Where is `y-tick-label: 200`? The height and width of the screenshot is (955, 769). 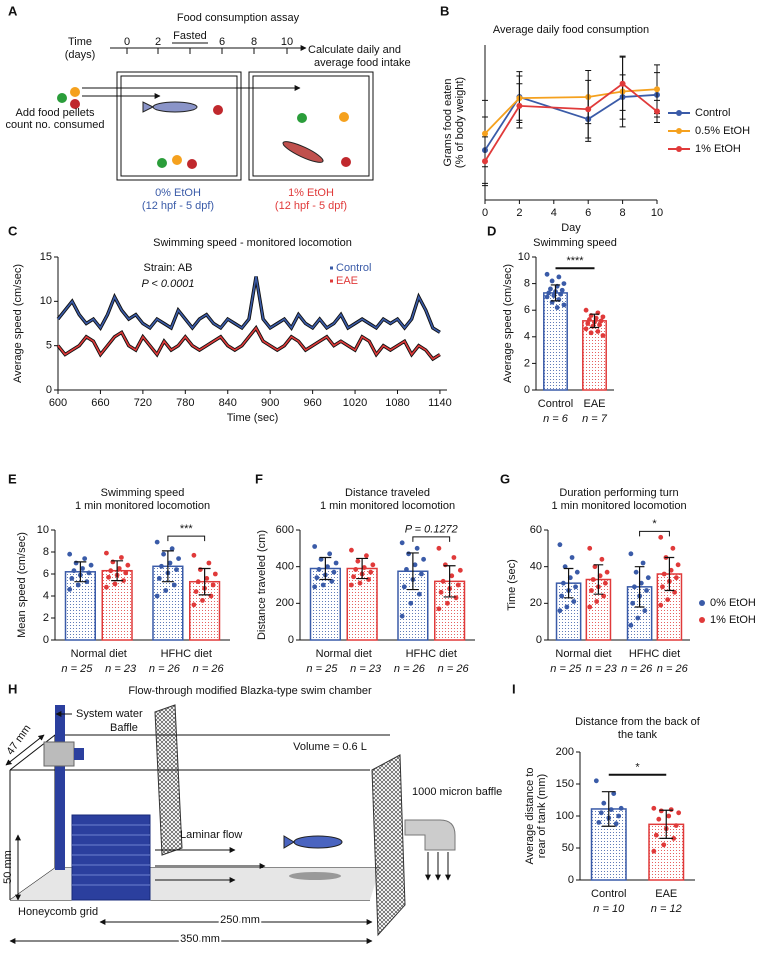 y-tick-label: 200 is located at coordinates (565, 752).